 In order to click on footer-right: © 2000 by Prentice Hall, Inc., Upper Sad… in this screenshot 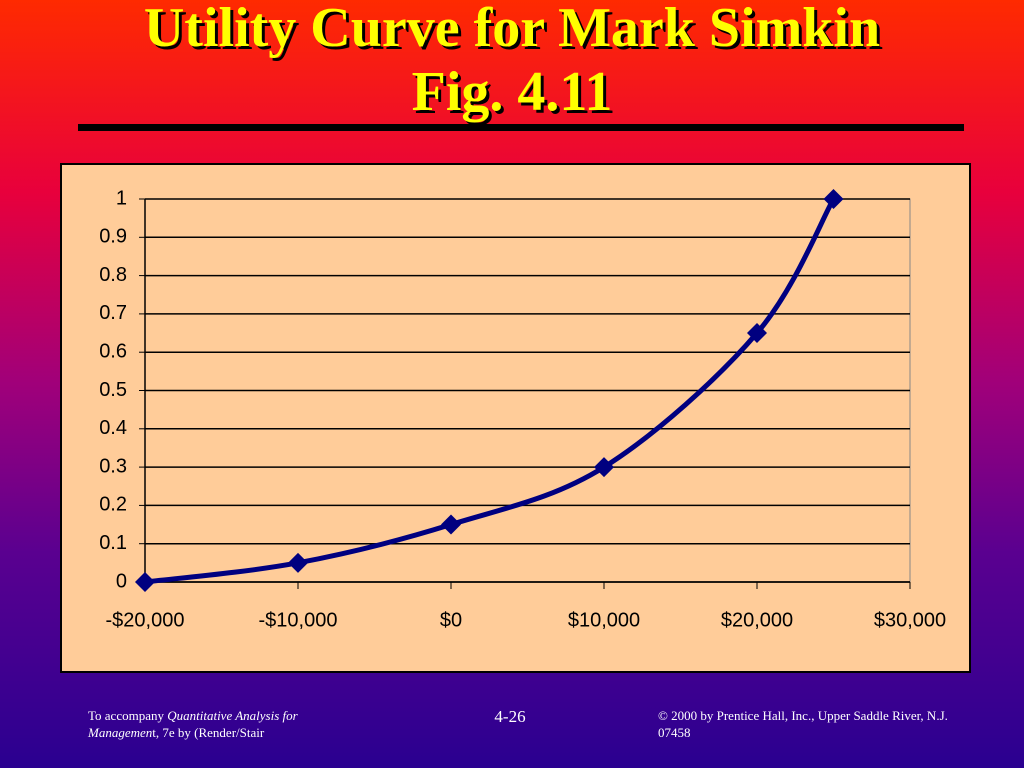, I will do `click(803, 724)`.